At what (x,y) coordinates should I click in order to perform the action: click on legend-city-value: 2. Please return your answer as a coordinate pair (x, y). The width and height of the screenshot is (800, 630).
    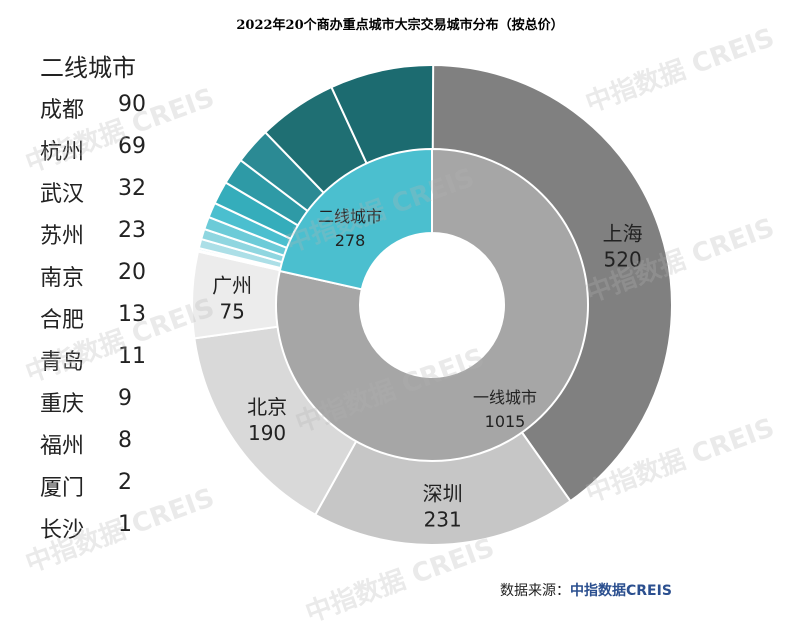
    Looking at the image, I should click on (125, 482).